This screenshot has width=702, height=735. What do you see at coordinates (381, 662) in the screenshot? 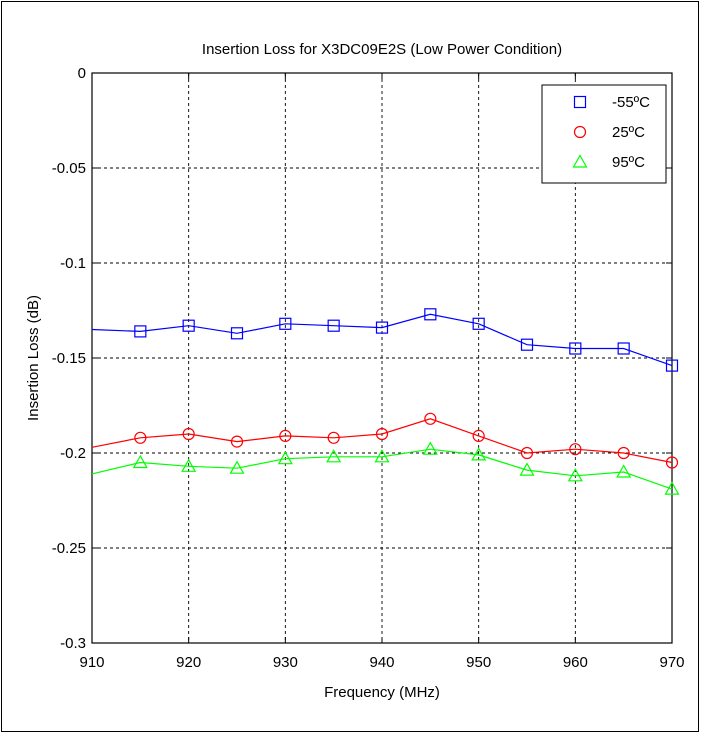
I see `x-tick-label: 940` at bounding box center [381, 662].